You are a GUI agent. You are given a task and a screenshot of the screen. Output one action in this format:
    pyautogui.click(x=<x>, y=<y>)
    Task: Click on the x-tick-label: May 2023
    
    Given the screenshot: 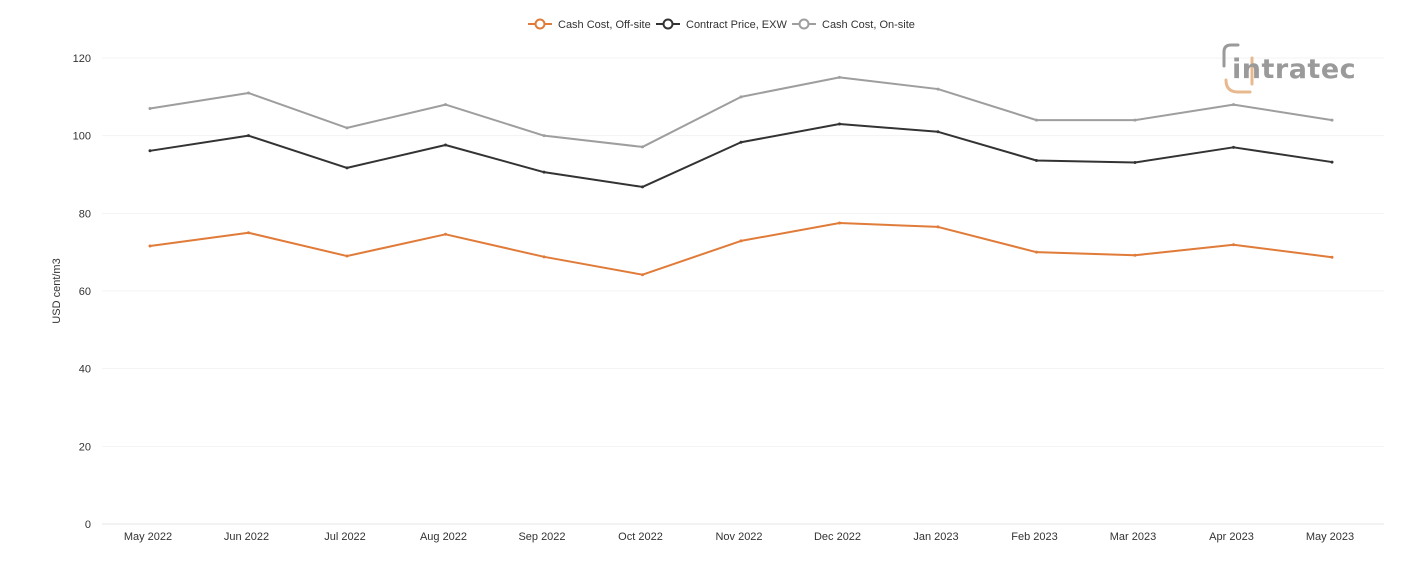 What is the action you would take?
    pyautogui.click(x=1330, y=537)
    